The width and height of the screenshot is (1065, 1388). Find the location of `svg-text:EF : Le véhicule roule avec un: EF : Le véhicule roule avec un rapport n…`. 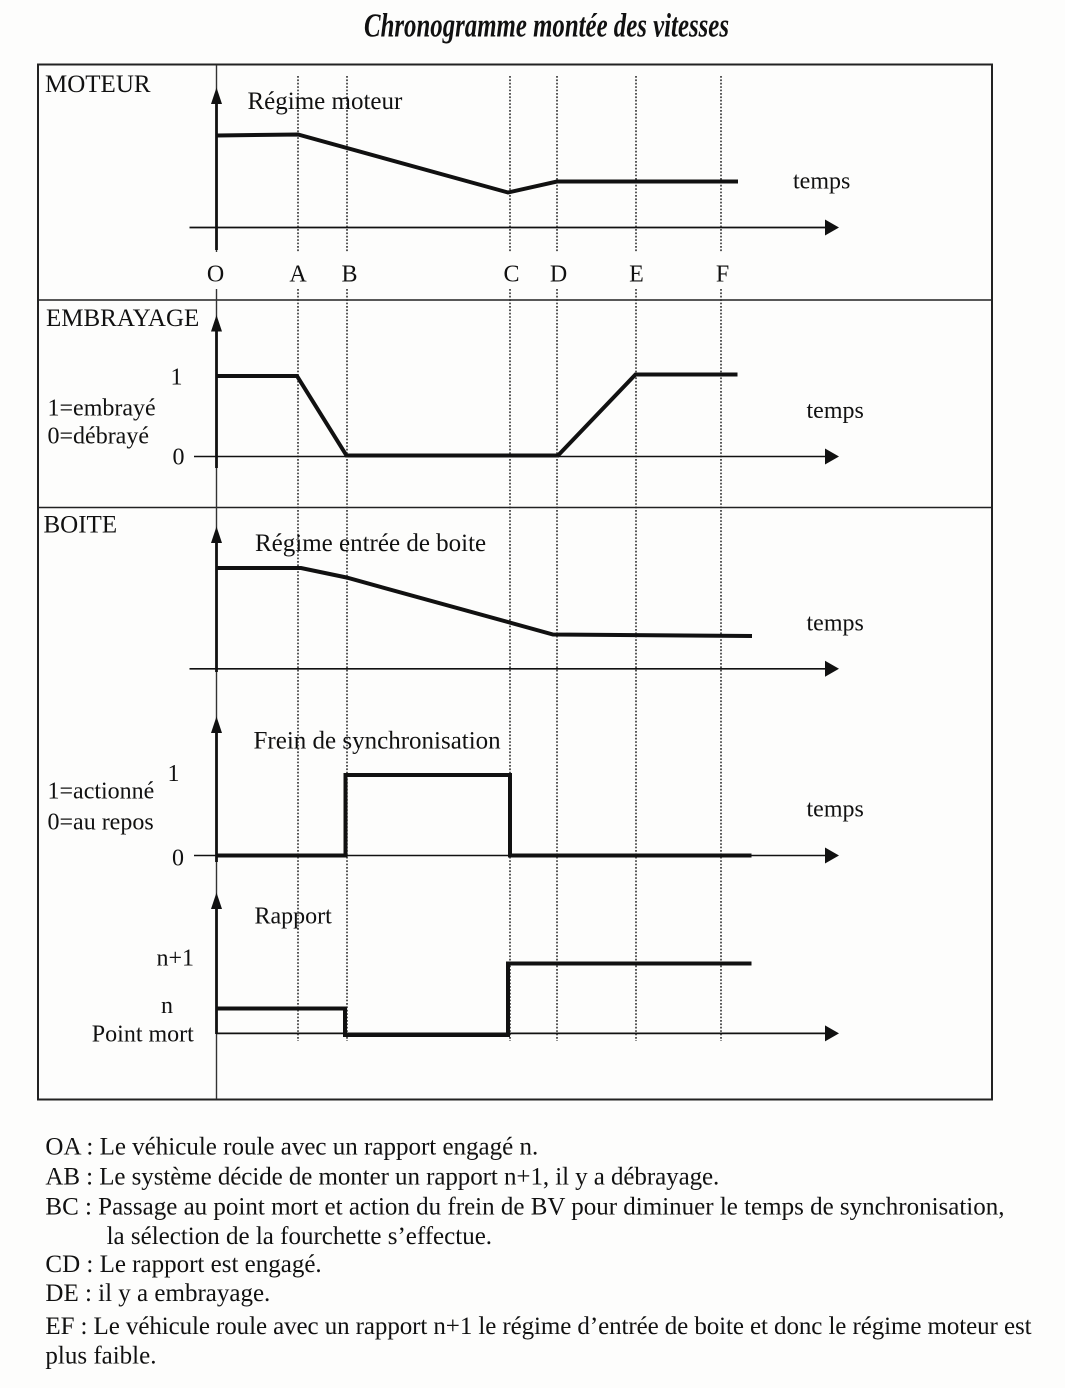

svg-text:EF : Le véhicule roule avec un: EF : Le véhicule roule avec un rapport n… is located at coordinates (538, 1326).